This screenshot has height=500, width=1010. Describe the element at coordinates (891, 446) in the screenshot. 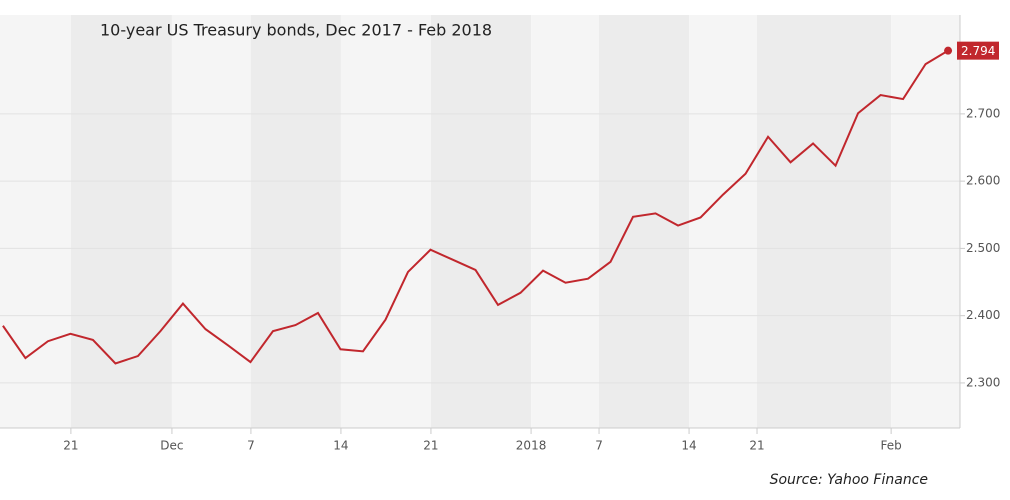

I see `x-tick-label: Feb` at that location.